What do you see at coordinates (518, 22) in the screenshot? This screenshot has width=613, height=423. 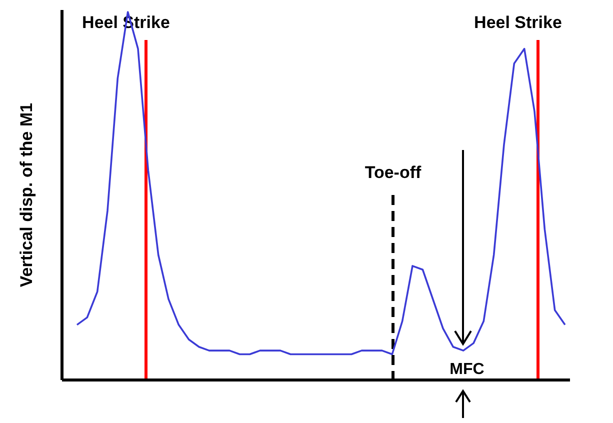 I see `annotation: Heel Strike` at bounding box center [518, 22].